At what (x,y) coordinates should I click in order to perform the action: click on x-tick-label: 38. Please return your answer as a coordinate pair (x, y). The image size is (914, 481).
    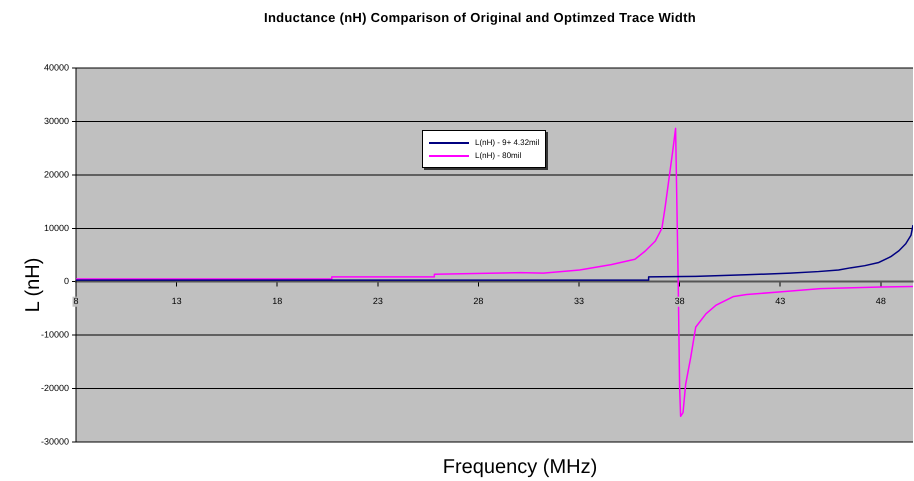
    Looking at the image, I should click on (679, 301).